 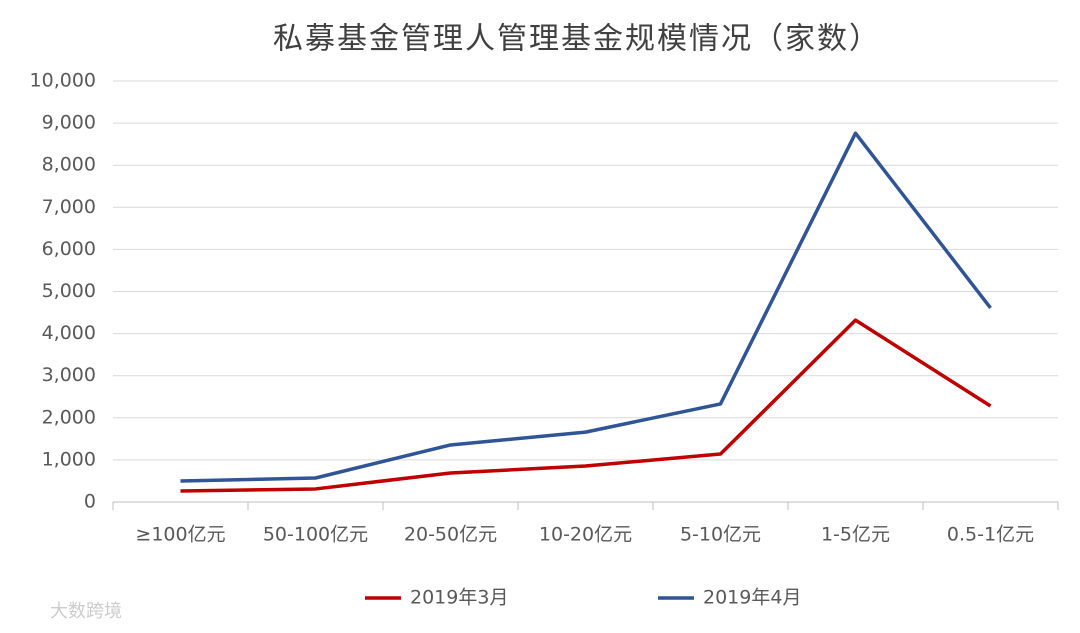 I want to click on legend-label: 2019年3月, so click(x=459, y=598).